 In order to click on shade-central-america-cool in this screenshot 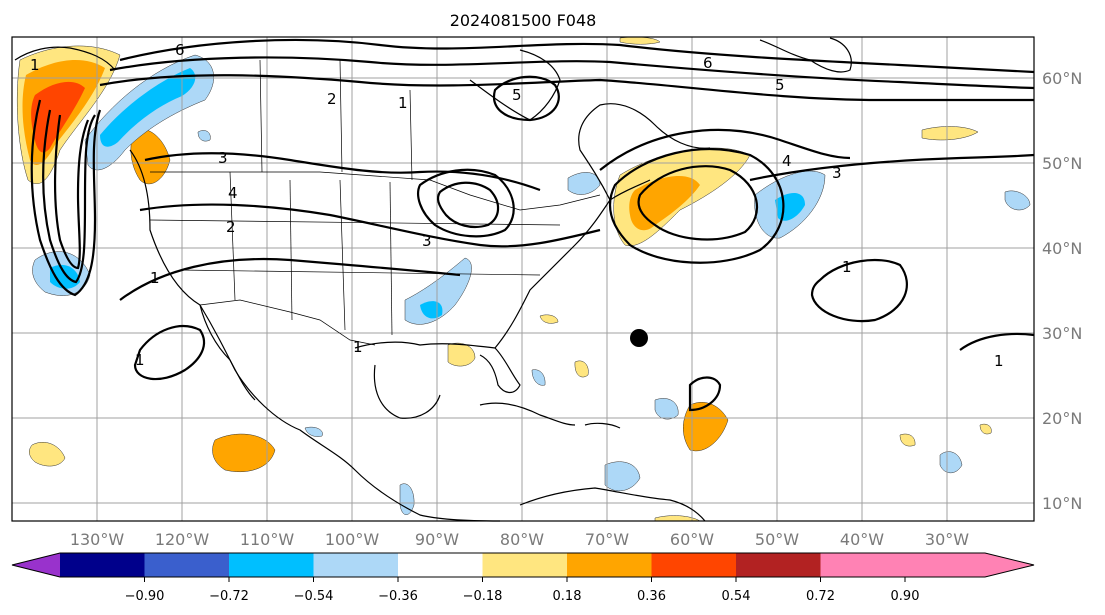, I will do `click(407, 499)`.